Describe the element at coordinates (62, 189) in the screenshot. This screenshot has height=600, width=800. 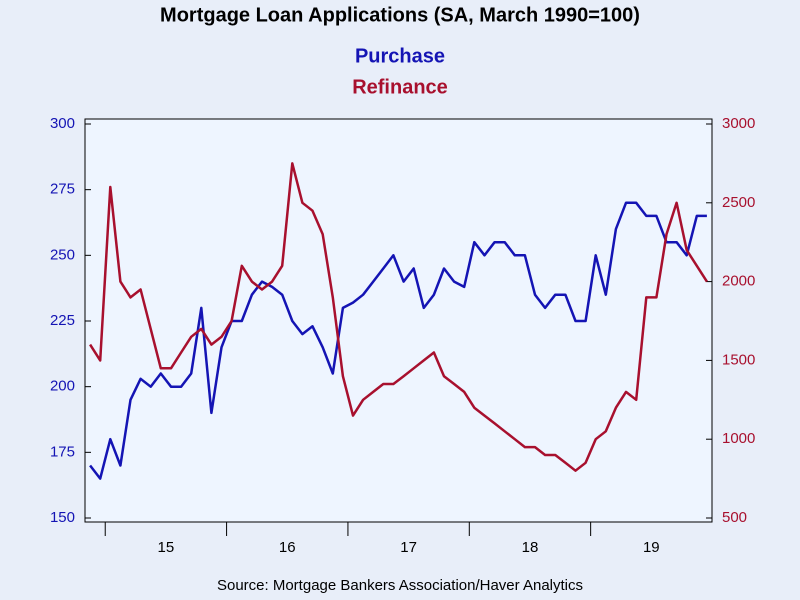
I see `y-tick-label: 275` at that location.